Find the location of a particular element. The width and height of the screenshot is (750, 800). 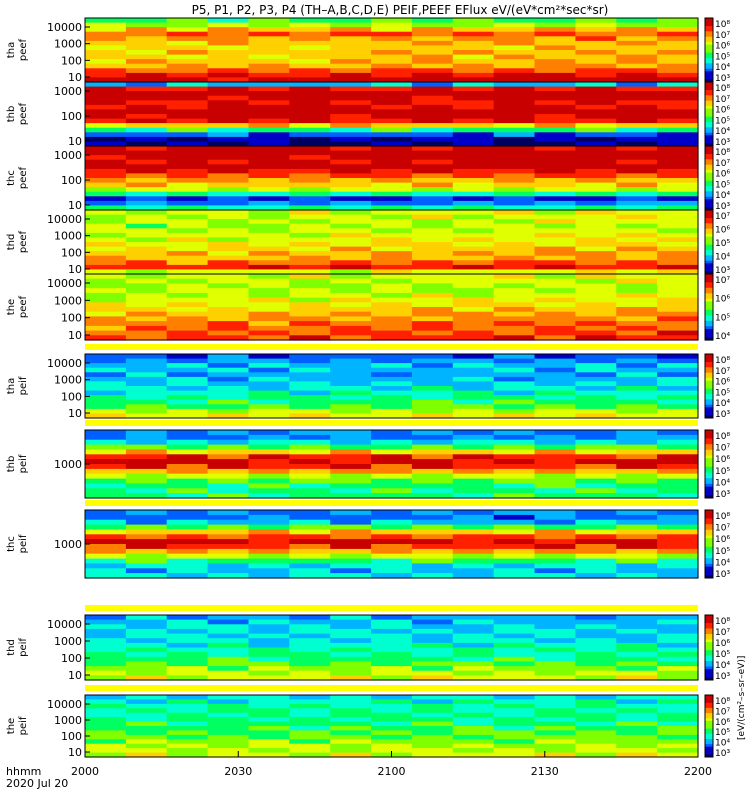

colorbar-tick-label: 10⁶ is located at coordinates (722, 383).